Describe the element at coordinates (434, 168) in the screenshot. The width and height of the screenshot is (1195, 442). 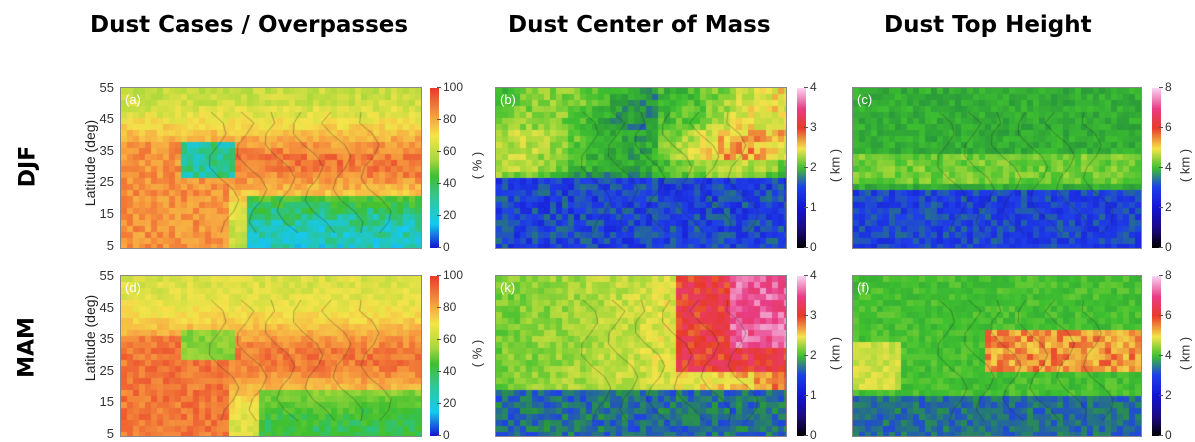
I see `colorbar-cases-djf` at that location.